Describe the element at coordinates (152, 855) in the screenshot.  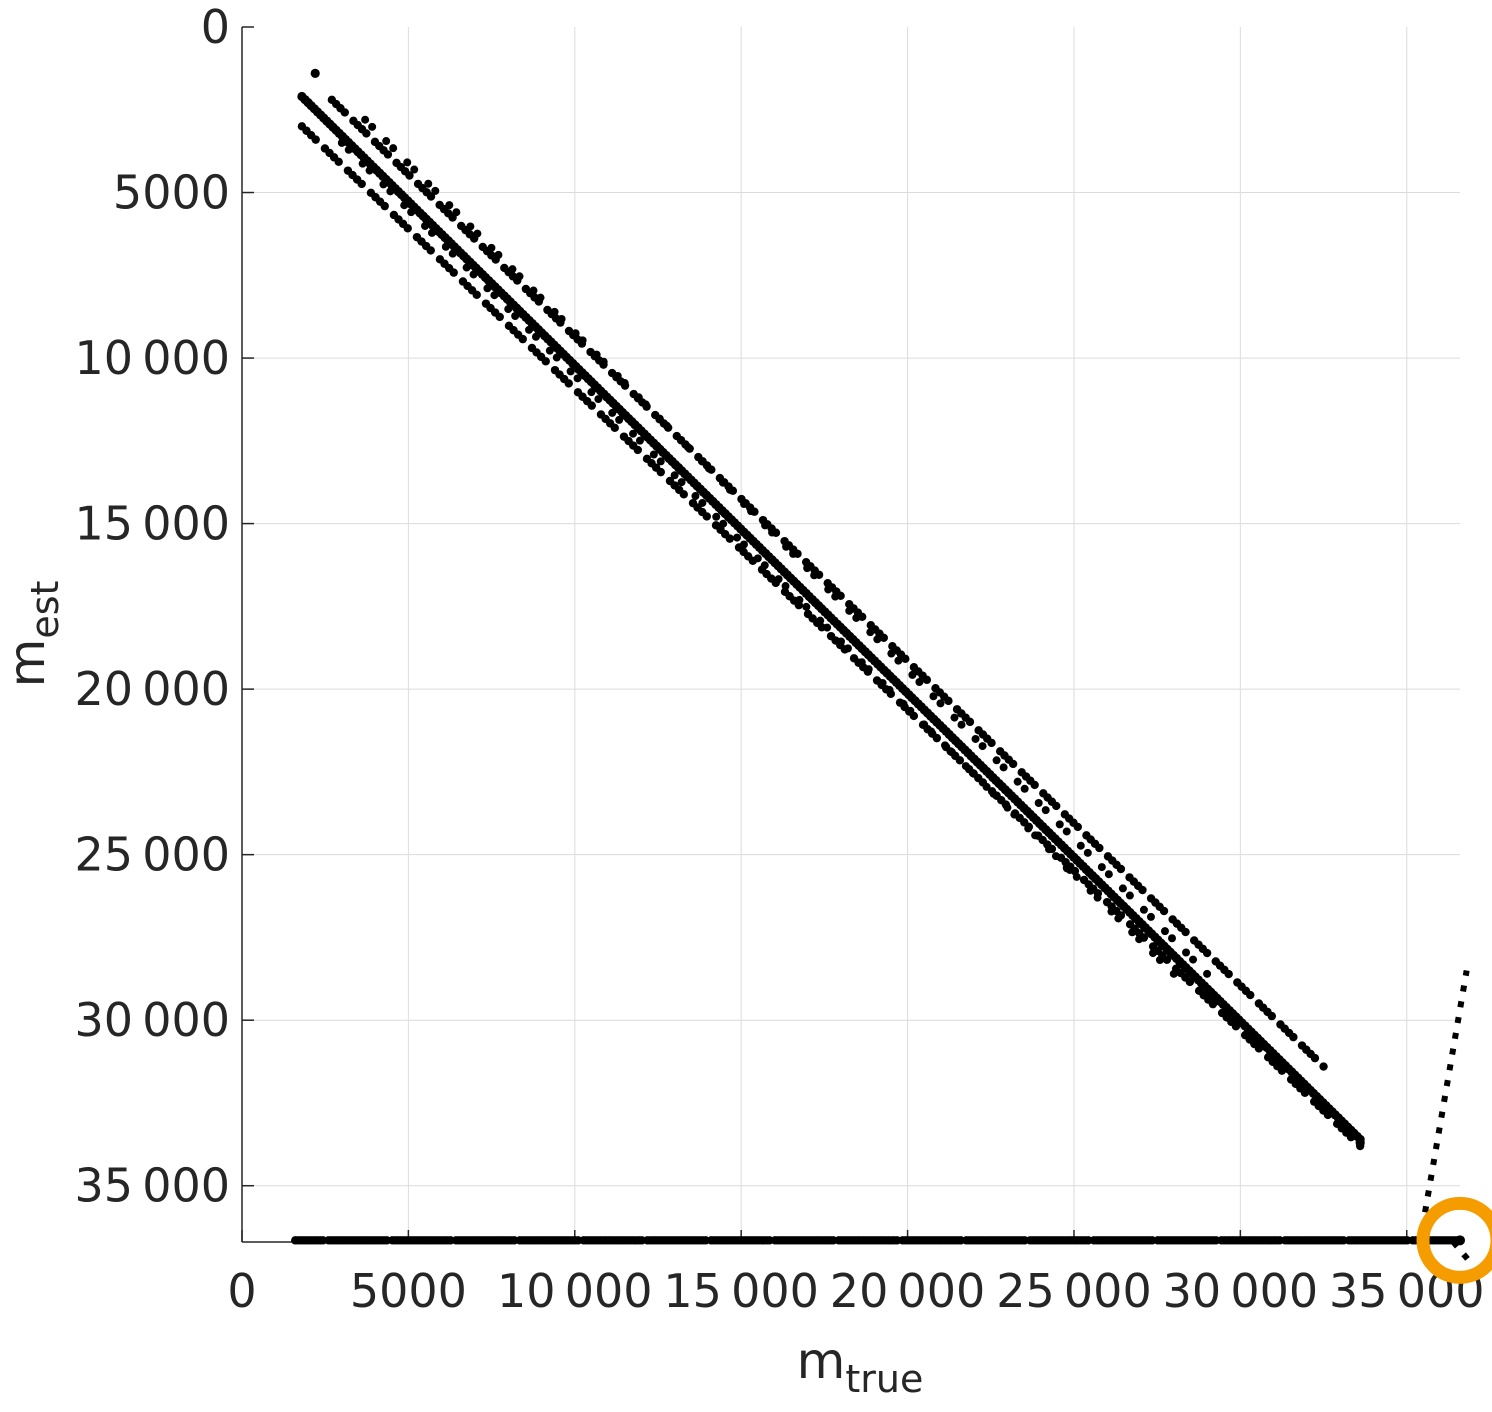
I see `y-tick-label: 25 000` at that location.